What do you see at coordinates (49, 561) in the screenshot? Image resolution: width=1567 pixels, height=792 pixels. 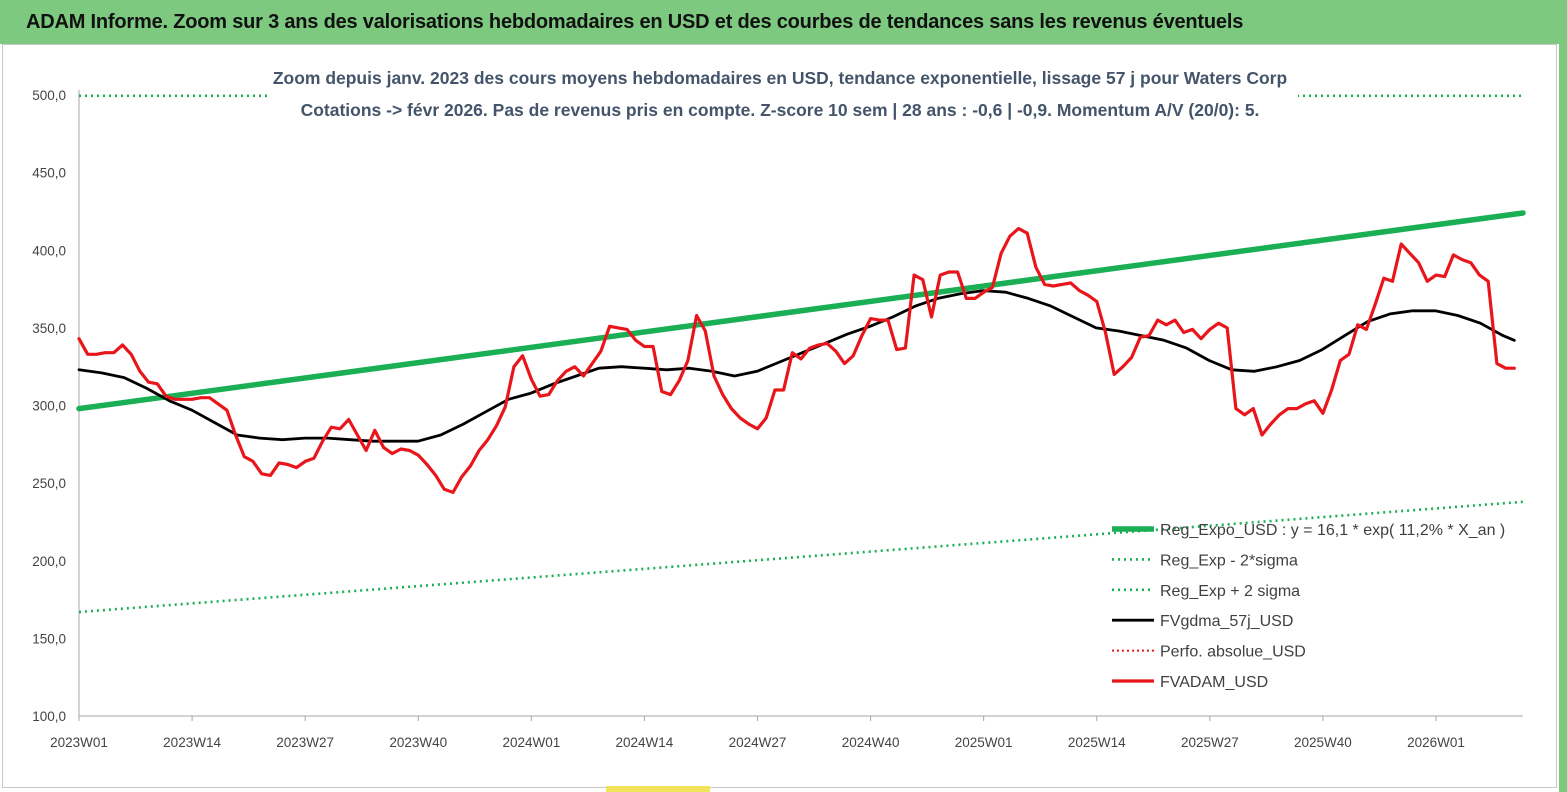 I see `y-tick-label: 200,0` at bounding box center [49, 561].